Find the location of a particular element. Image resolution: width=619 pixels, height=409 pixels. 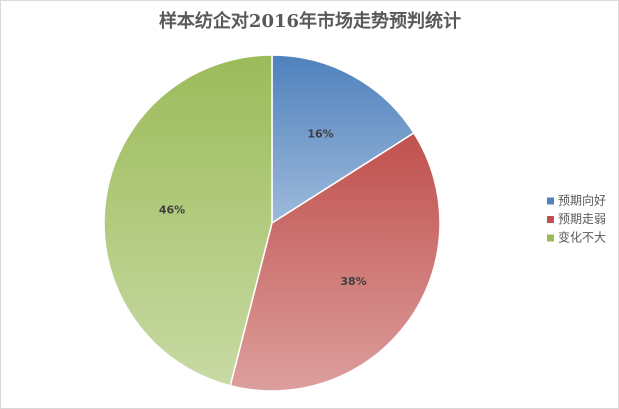

pie-slice is located at coordinates (343, 139).